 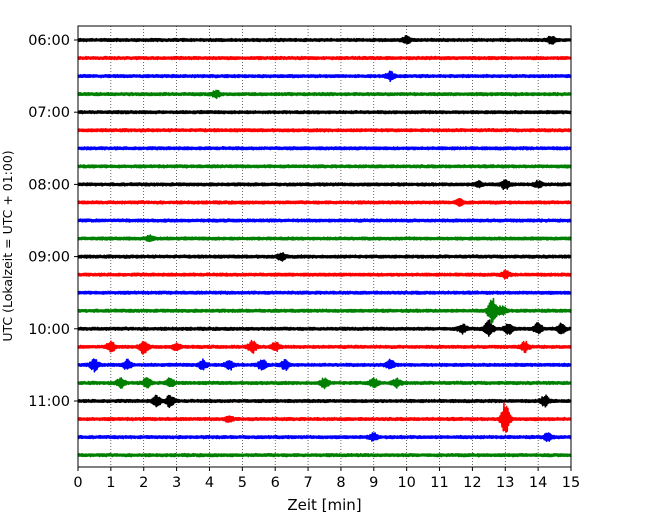 What do you see at coordinates (275, 483) in the screenshot?
I see `x-tick-label: 6` at bounding box center [275, 483].